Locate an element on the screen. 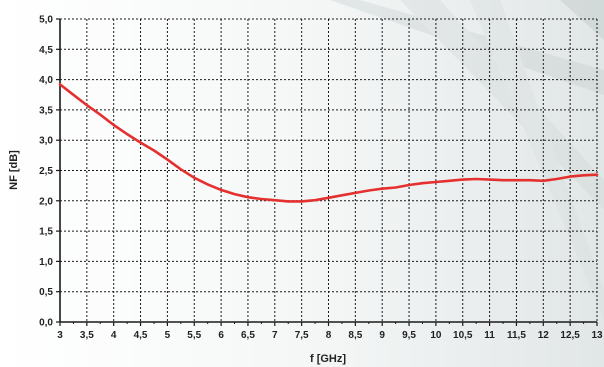 The width and height of the screenshot is (604, 367). x-tick-label: 4 is located at coordinates (114, 335).